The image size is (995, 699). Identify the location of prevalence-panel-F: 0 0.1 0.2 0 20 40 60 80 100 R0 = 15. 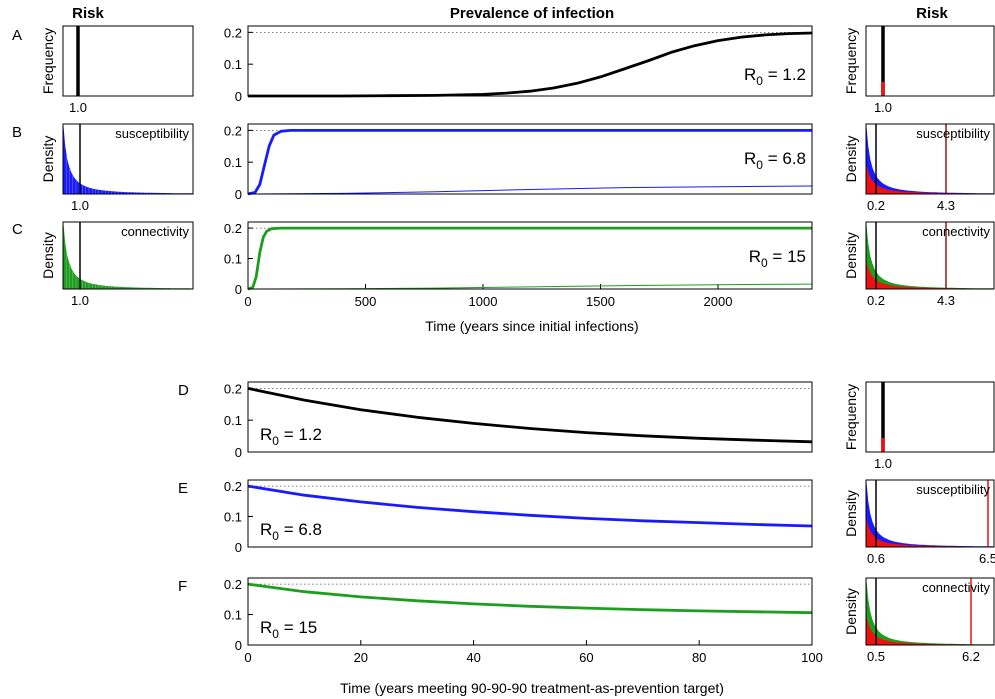
(523, 621).